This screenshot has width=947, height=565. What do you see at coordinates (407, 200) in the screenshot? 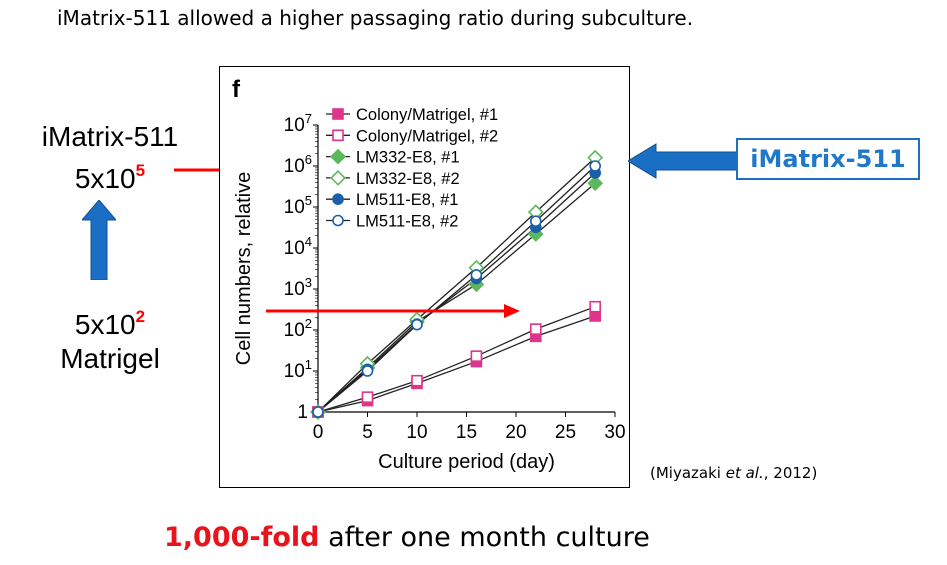
I see `legend-label: LM511-E8, #1` at bounding box center [407, 200].